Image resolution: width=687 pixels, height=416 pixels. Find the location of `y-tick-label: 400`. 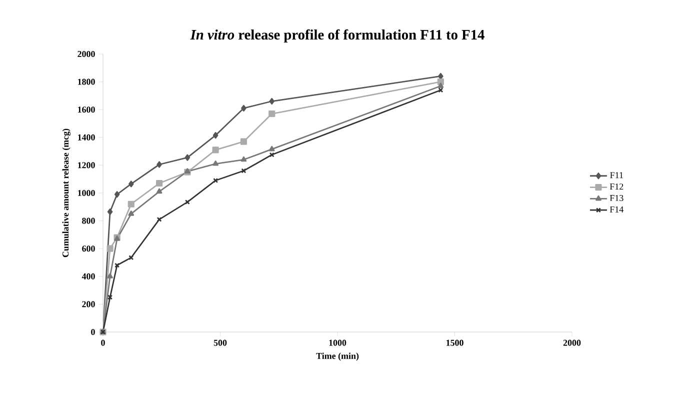

y-tick-label: 400 is located at coordinates (88, 276).